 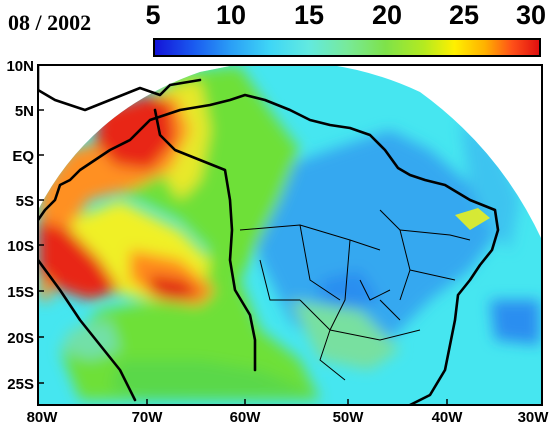 I want to click on colorbar, so click(x=347, y=47).